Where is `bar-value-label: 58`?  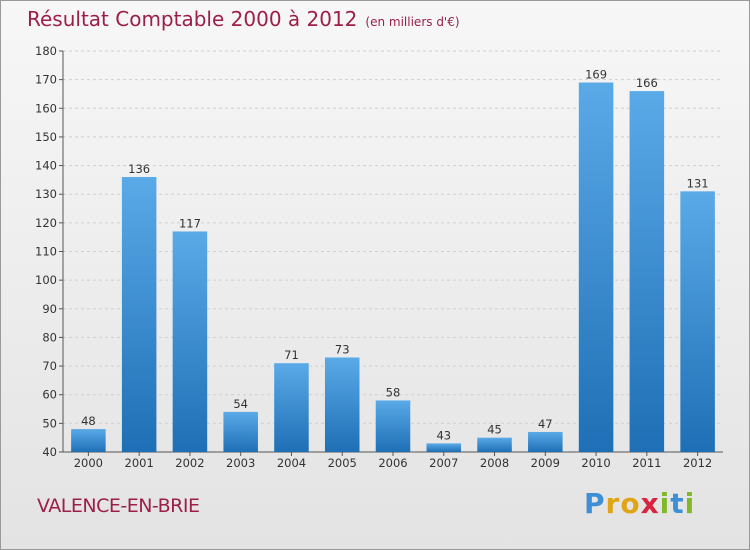 bar-value-label: 58 is located at coordinates (393, 392).